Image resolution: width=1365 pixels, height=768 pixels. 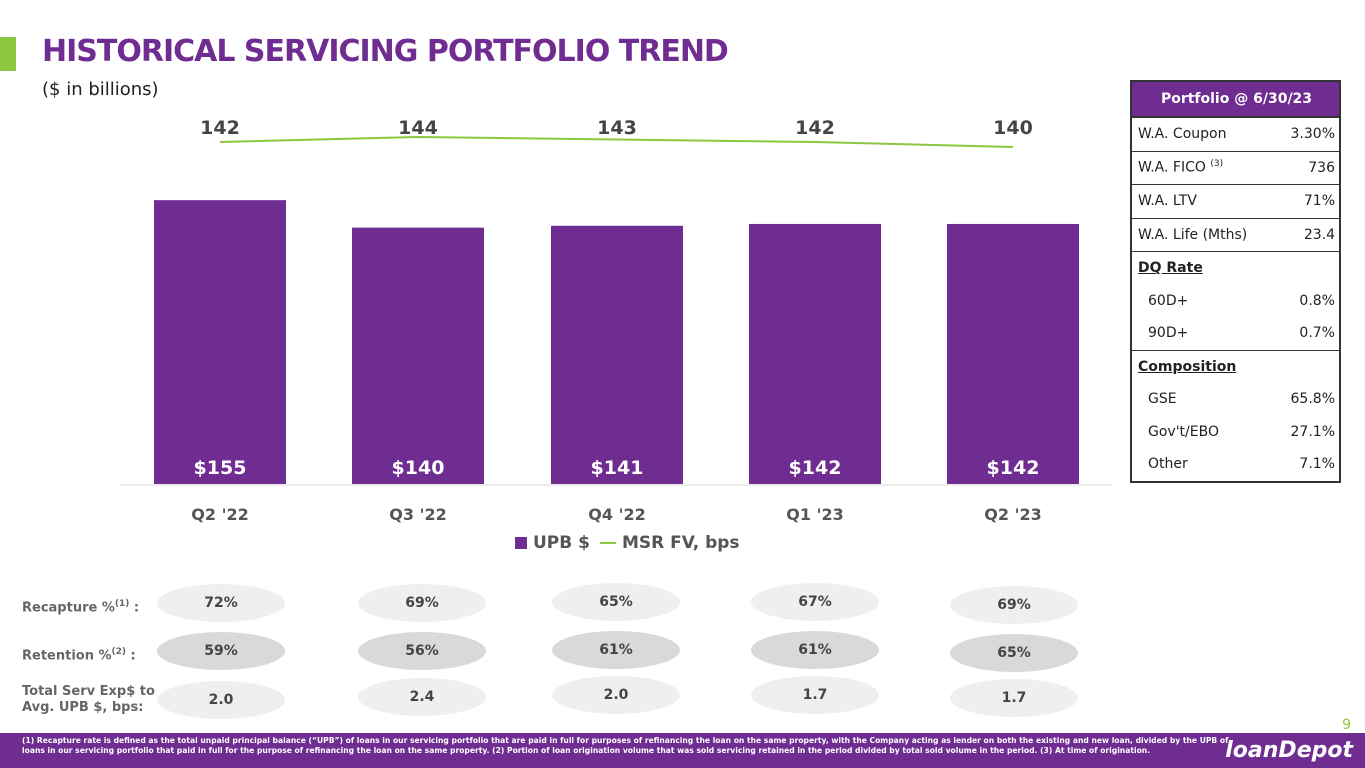 What do you see at coordinates (219, 514) in the screenshot?
I see `x-tick-label-1: Q2 '22` at bounding box center [219, 514].